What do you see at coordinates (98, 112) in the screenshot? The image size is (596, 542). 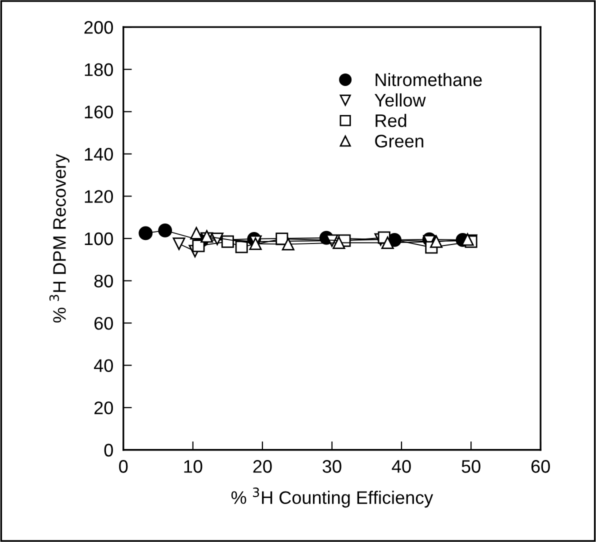 I see `y-tick-label: 160` at bounding box center [98, 112].